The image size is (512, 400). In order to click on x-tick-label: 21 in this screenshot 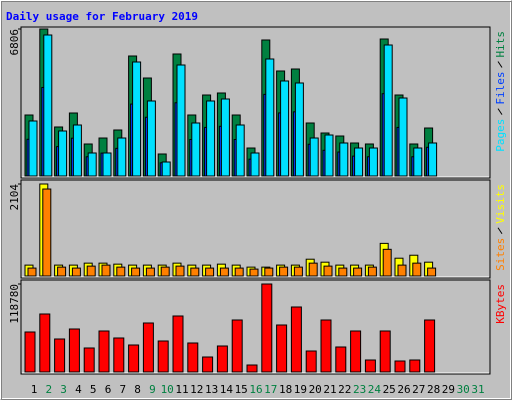, I will do `click(329, 389)`.